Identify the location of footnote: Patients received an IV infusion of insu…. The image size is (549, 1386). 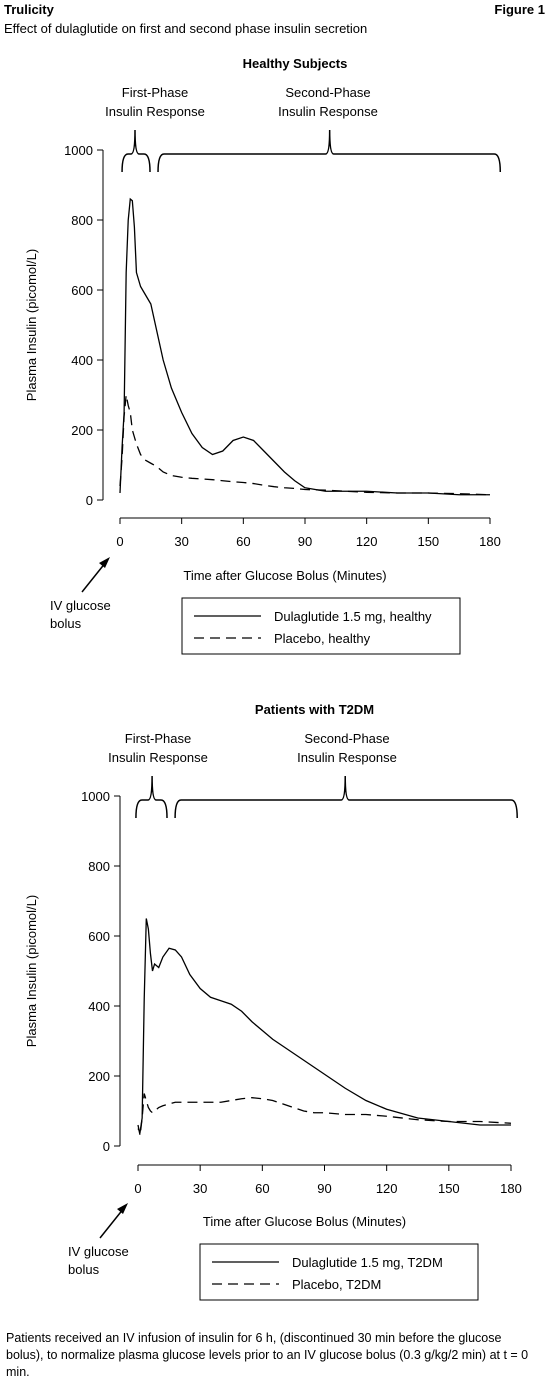
(267, 1355).